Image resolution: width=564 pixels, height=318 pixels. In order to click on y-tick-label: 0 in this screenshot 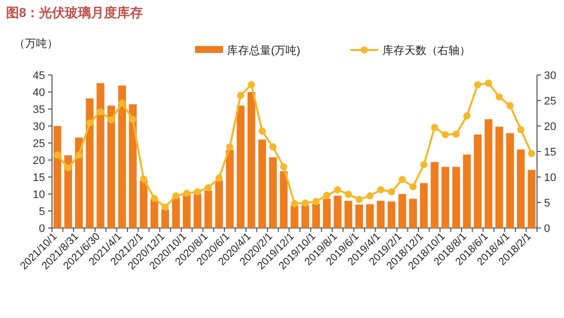, I will do `click(41, 229)`.